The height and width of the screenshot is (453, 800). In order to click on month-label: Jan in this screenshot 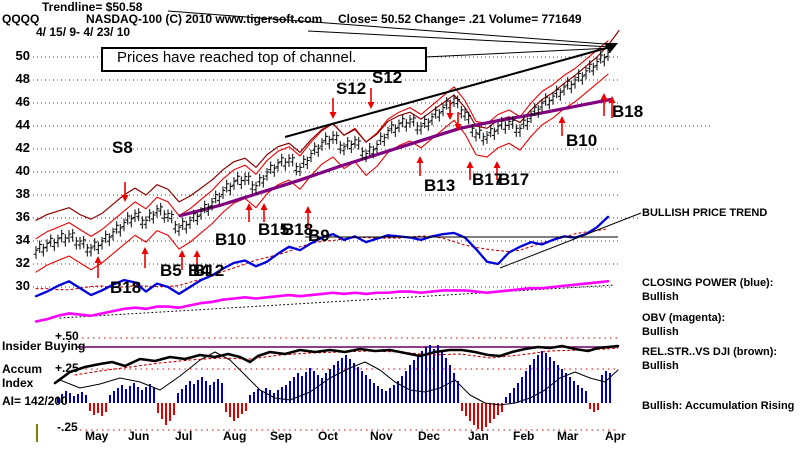, I will do `click(478, 436)`.